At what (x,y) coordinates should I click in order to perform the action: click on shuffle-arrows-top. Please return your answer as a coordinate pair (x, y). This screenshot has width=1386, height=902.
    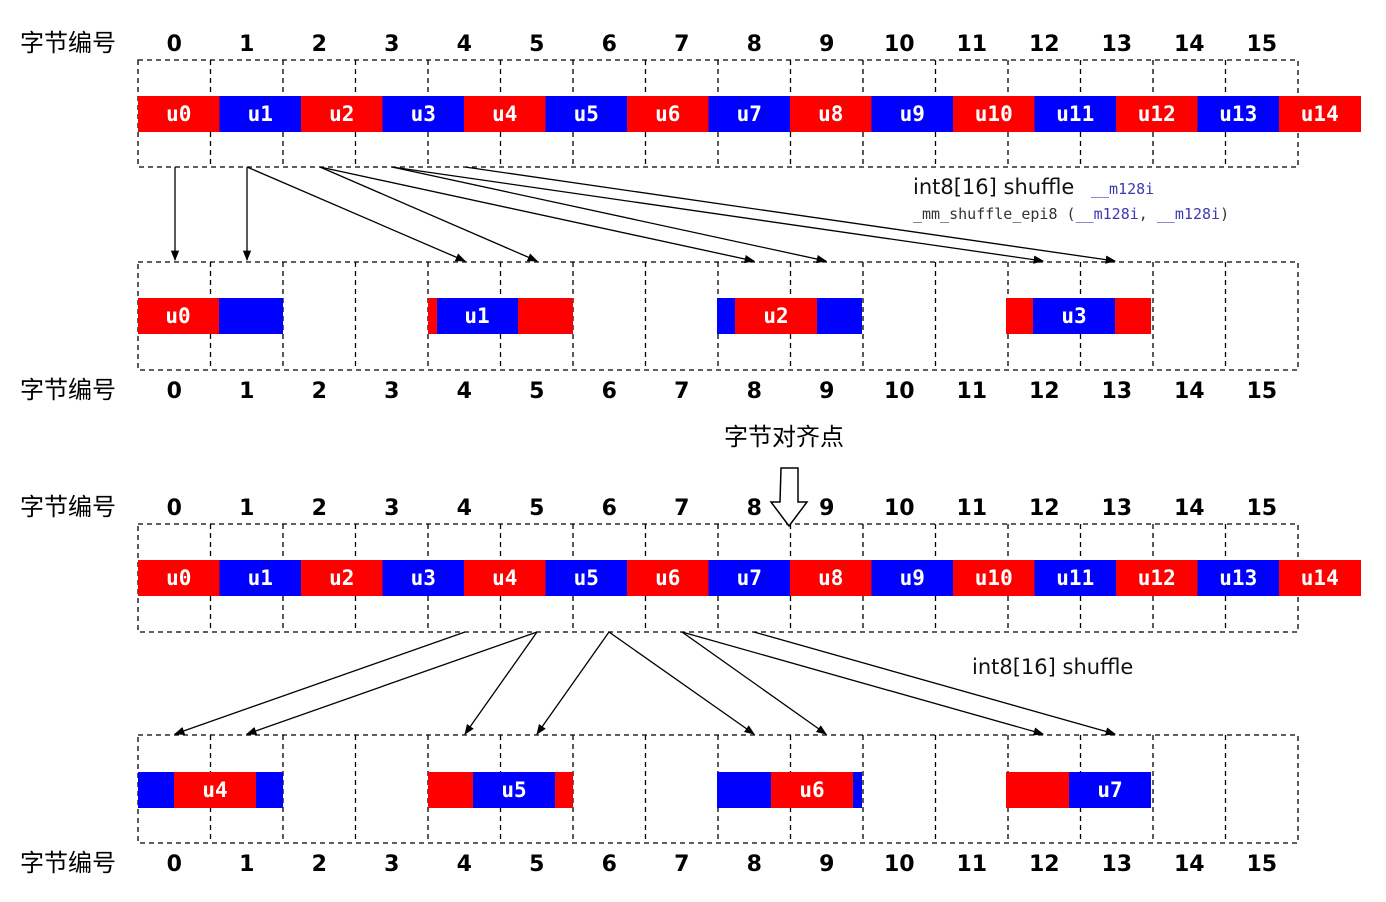
    Looking at the image, I should click on (643, 215).